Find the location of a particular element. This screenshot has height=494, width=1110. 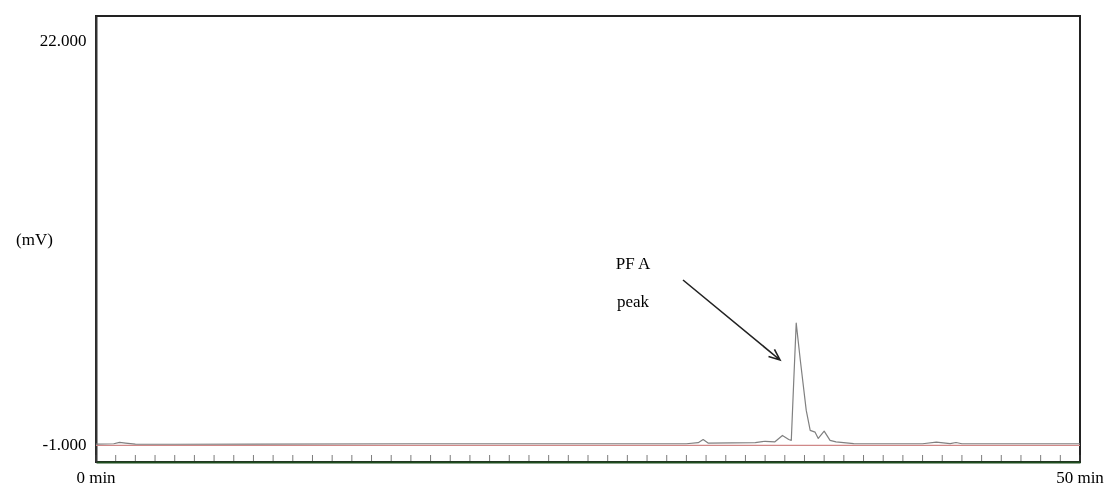

x-tick-label: 50 min is located at coordinates (1080, 477).